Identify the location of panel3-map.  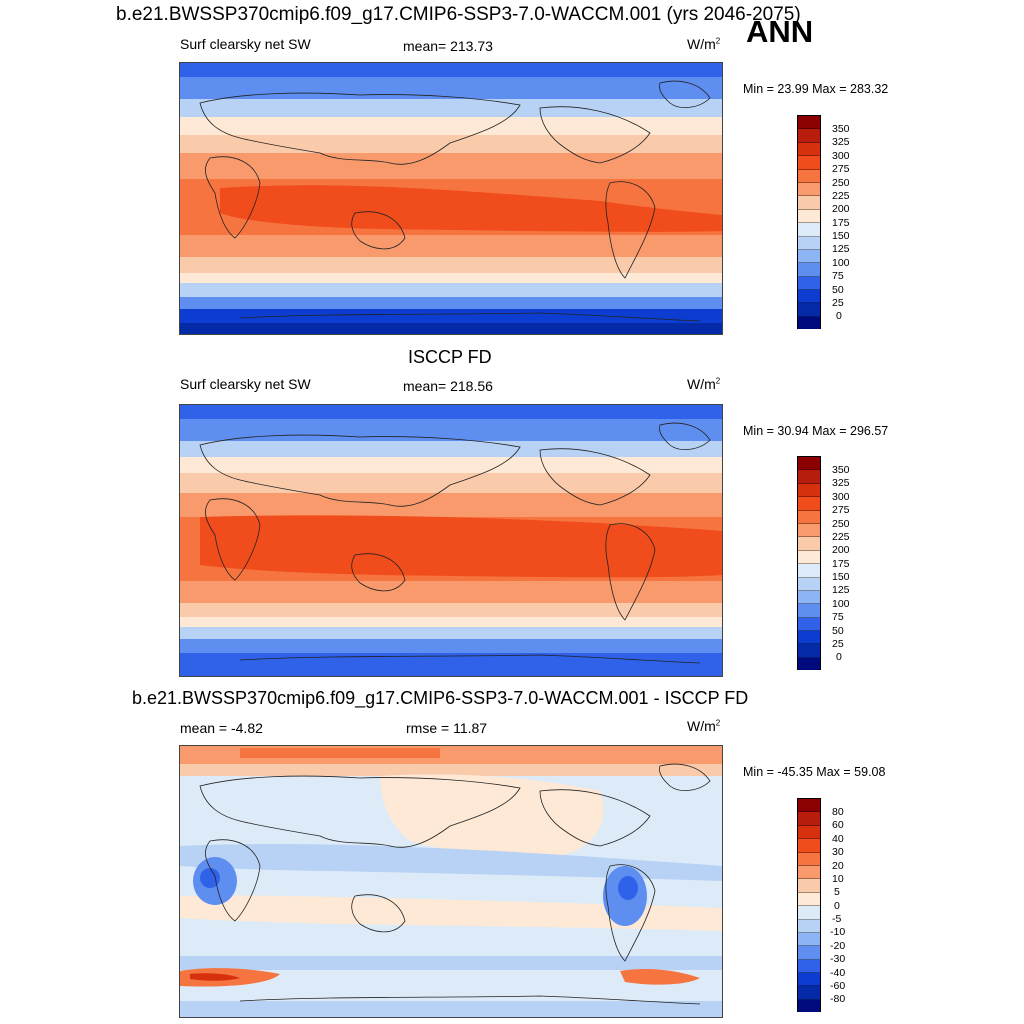
(451, 881).